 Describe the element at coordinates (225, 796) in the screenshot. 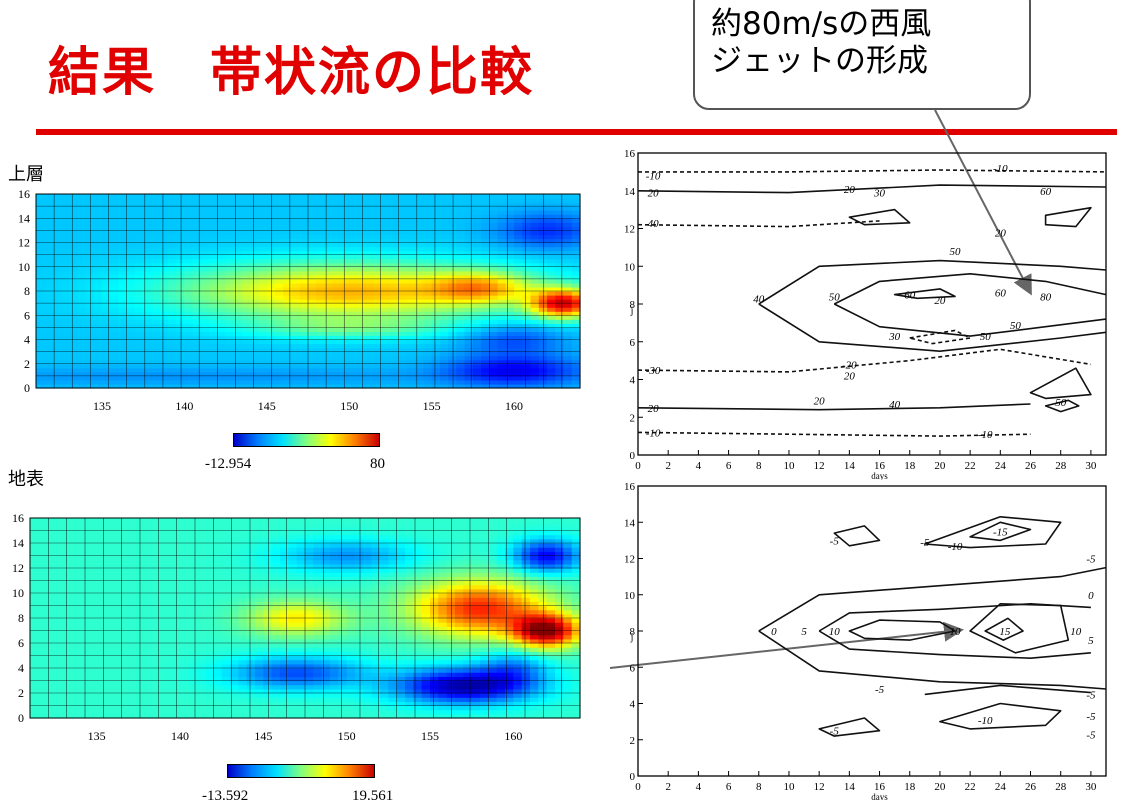

I see `surface-colorbar-min: -13.592` at that location.